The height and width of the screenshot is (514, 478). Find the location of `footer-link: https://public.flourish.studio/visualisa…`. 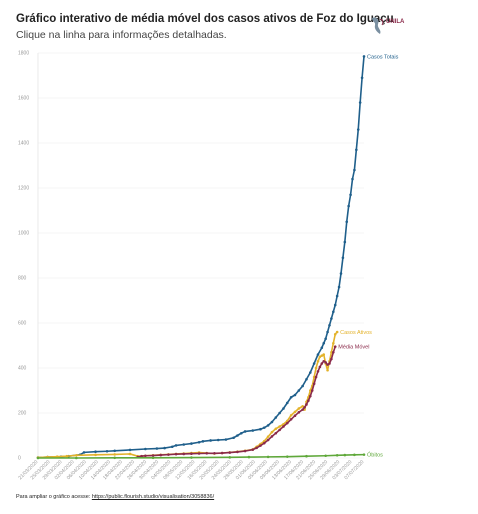

footer-link: https://public.flourish.studio/visualisa… is located at coordinates (153, 497).